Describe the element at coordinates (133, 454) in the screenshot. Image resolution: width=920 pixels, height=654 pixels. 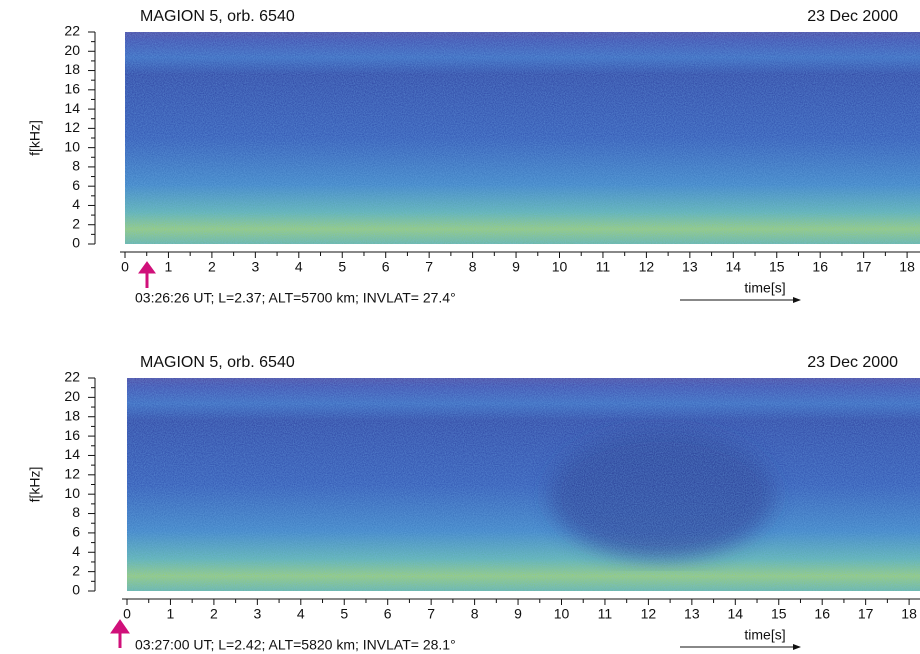
I see `arrow-marker` at that location.